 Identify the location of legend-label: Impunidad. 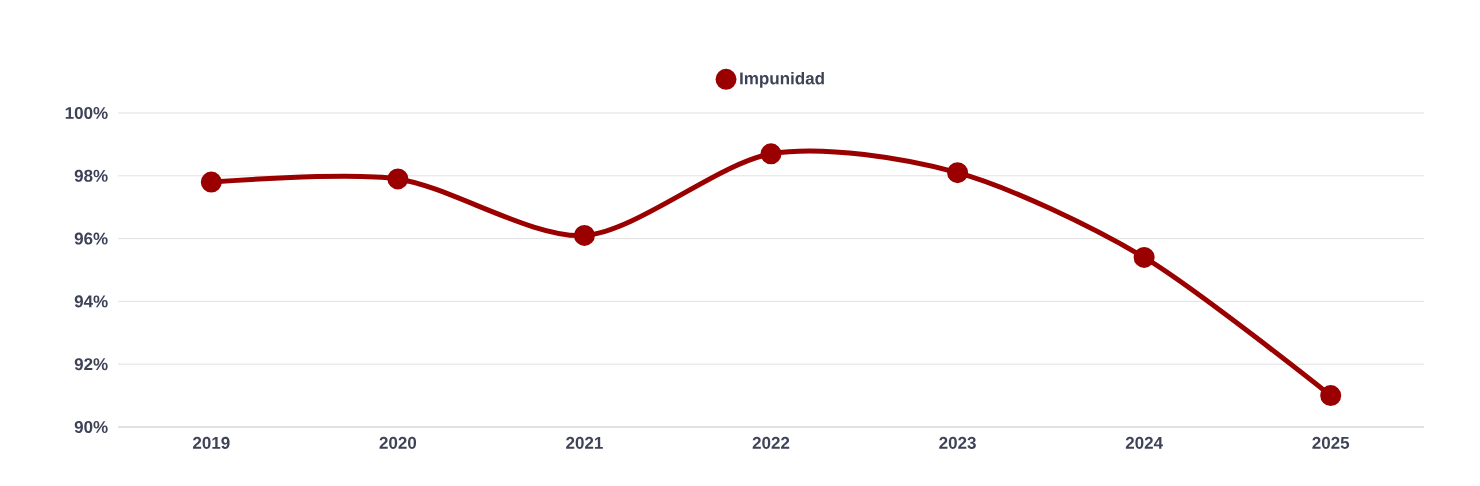
(782, 79).